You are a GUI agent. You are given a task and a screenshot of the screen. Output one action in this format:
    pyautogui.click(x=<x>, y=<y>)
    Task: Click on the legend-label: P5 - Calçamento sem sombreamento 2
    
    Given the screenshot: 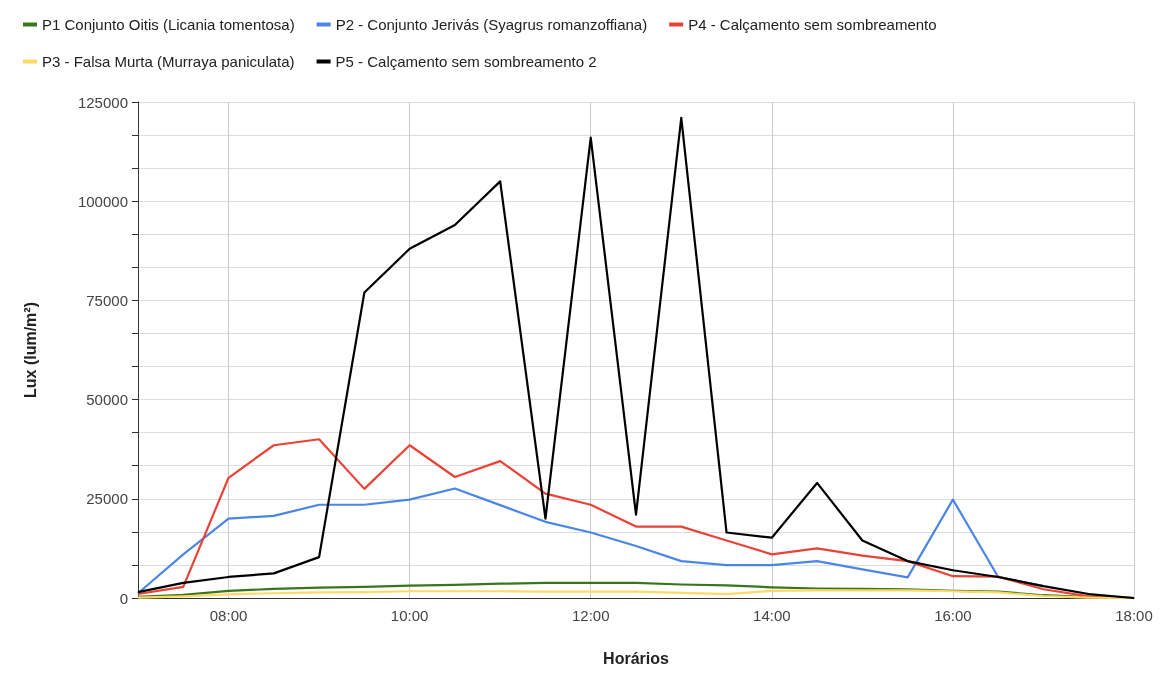 What is the action you would take?
    pyautogui.click(x=466, y=61)
    